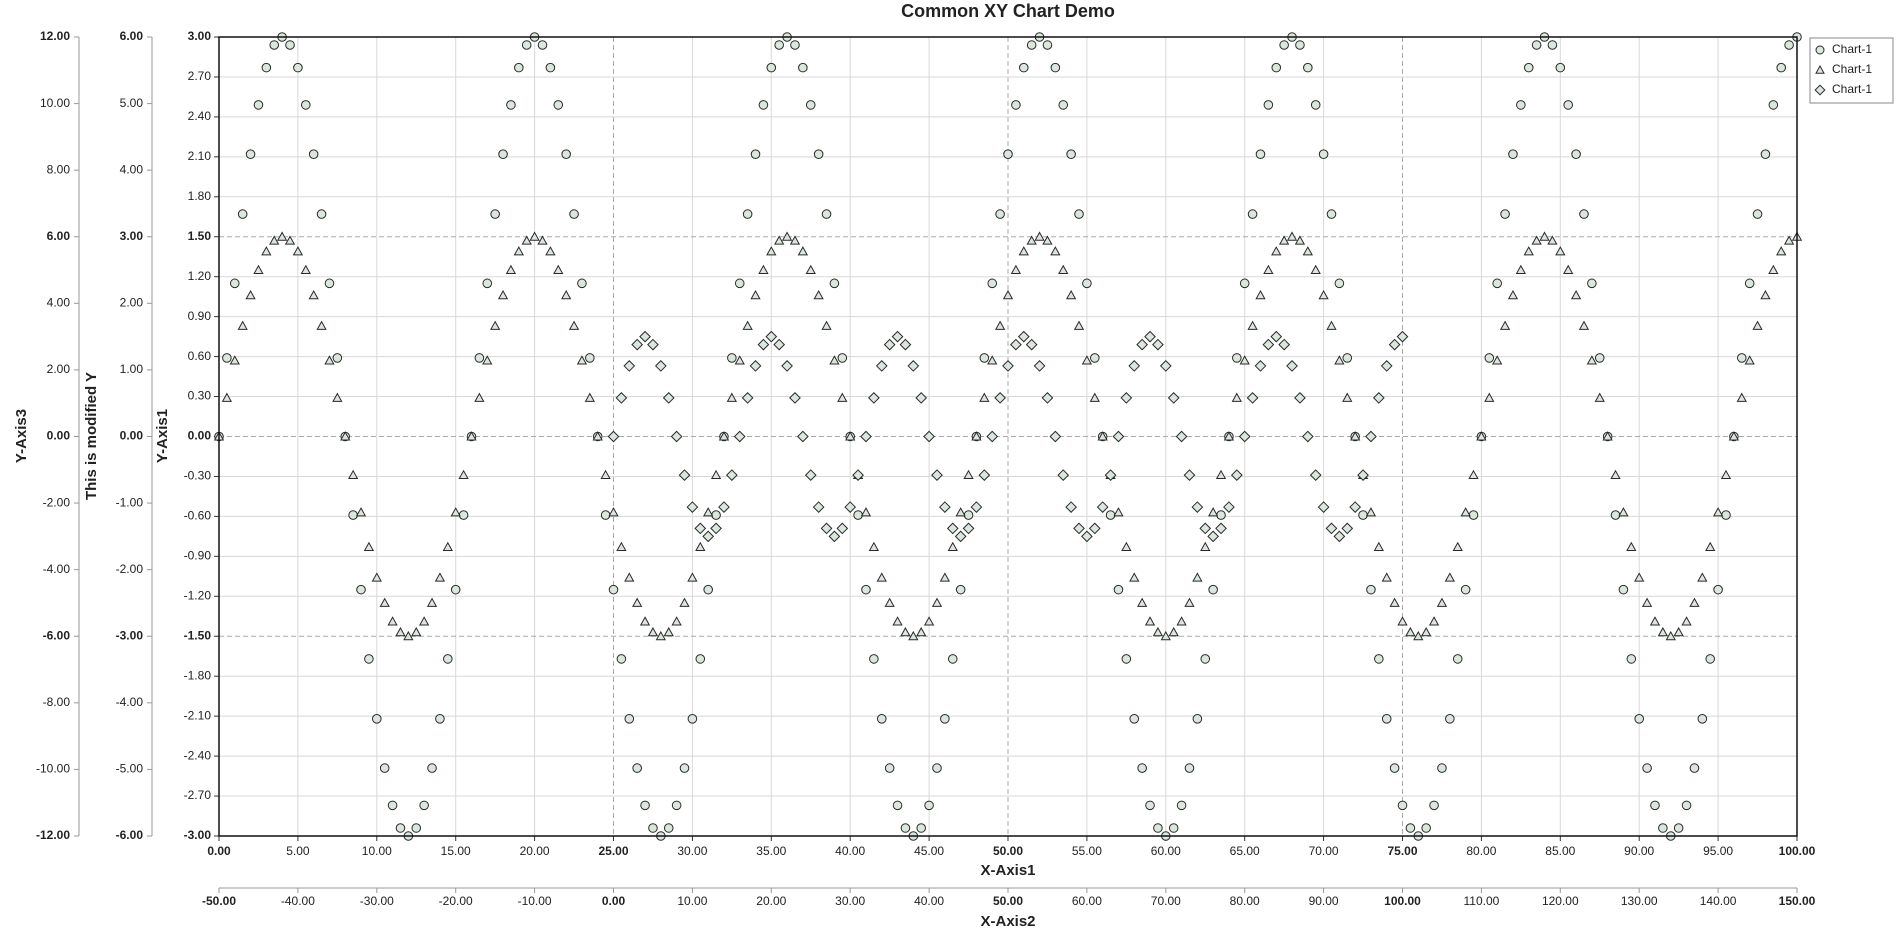 The image size is (1898, 946). What do you see at coordinates (130, 635) in the screenshot?
I see `y2-tick-label: -3.00` at bounding box center [130, 635].